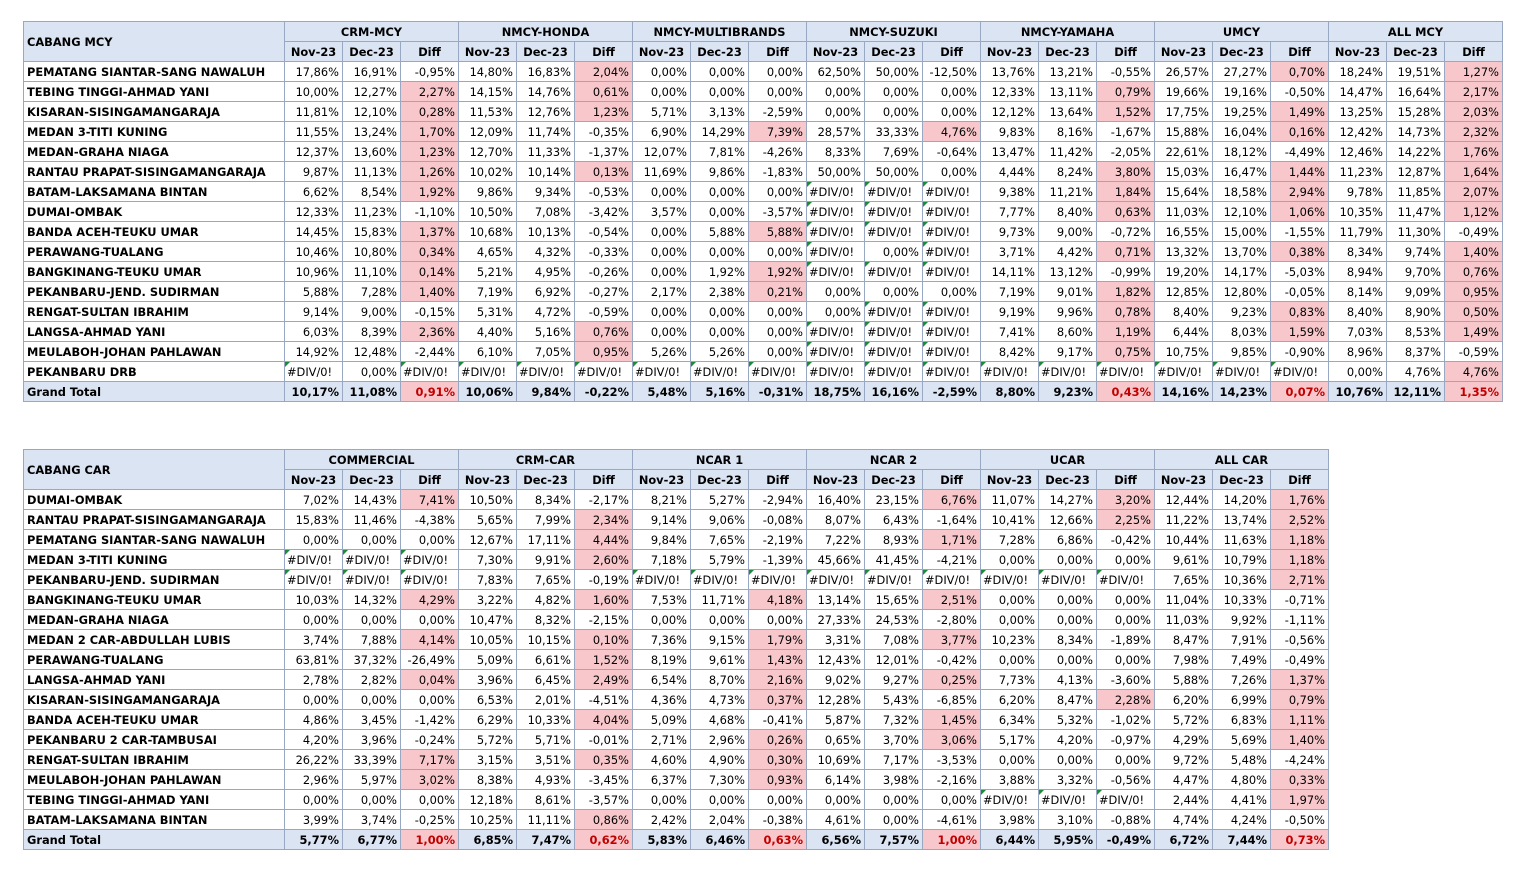  What do you see at coordinates (1125, 271) in the screenshot?
I see `diff-cell: -0,99%` at bounding box center [1125, 271].